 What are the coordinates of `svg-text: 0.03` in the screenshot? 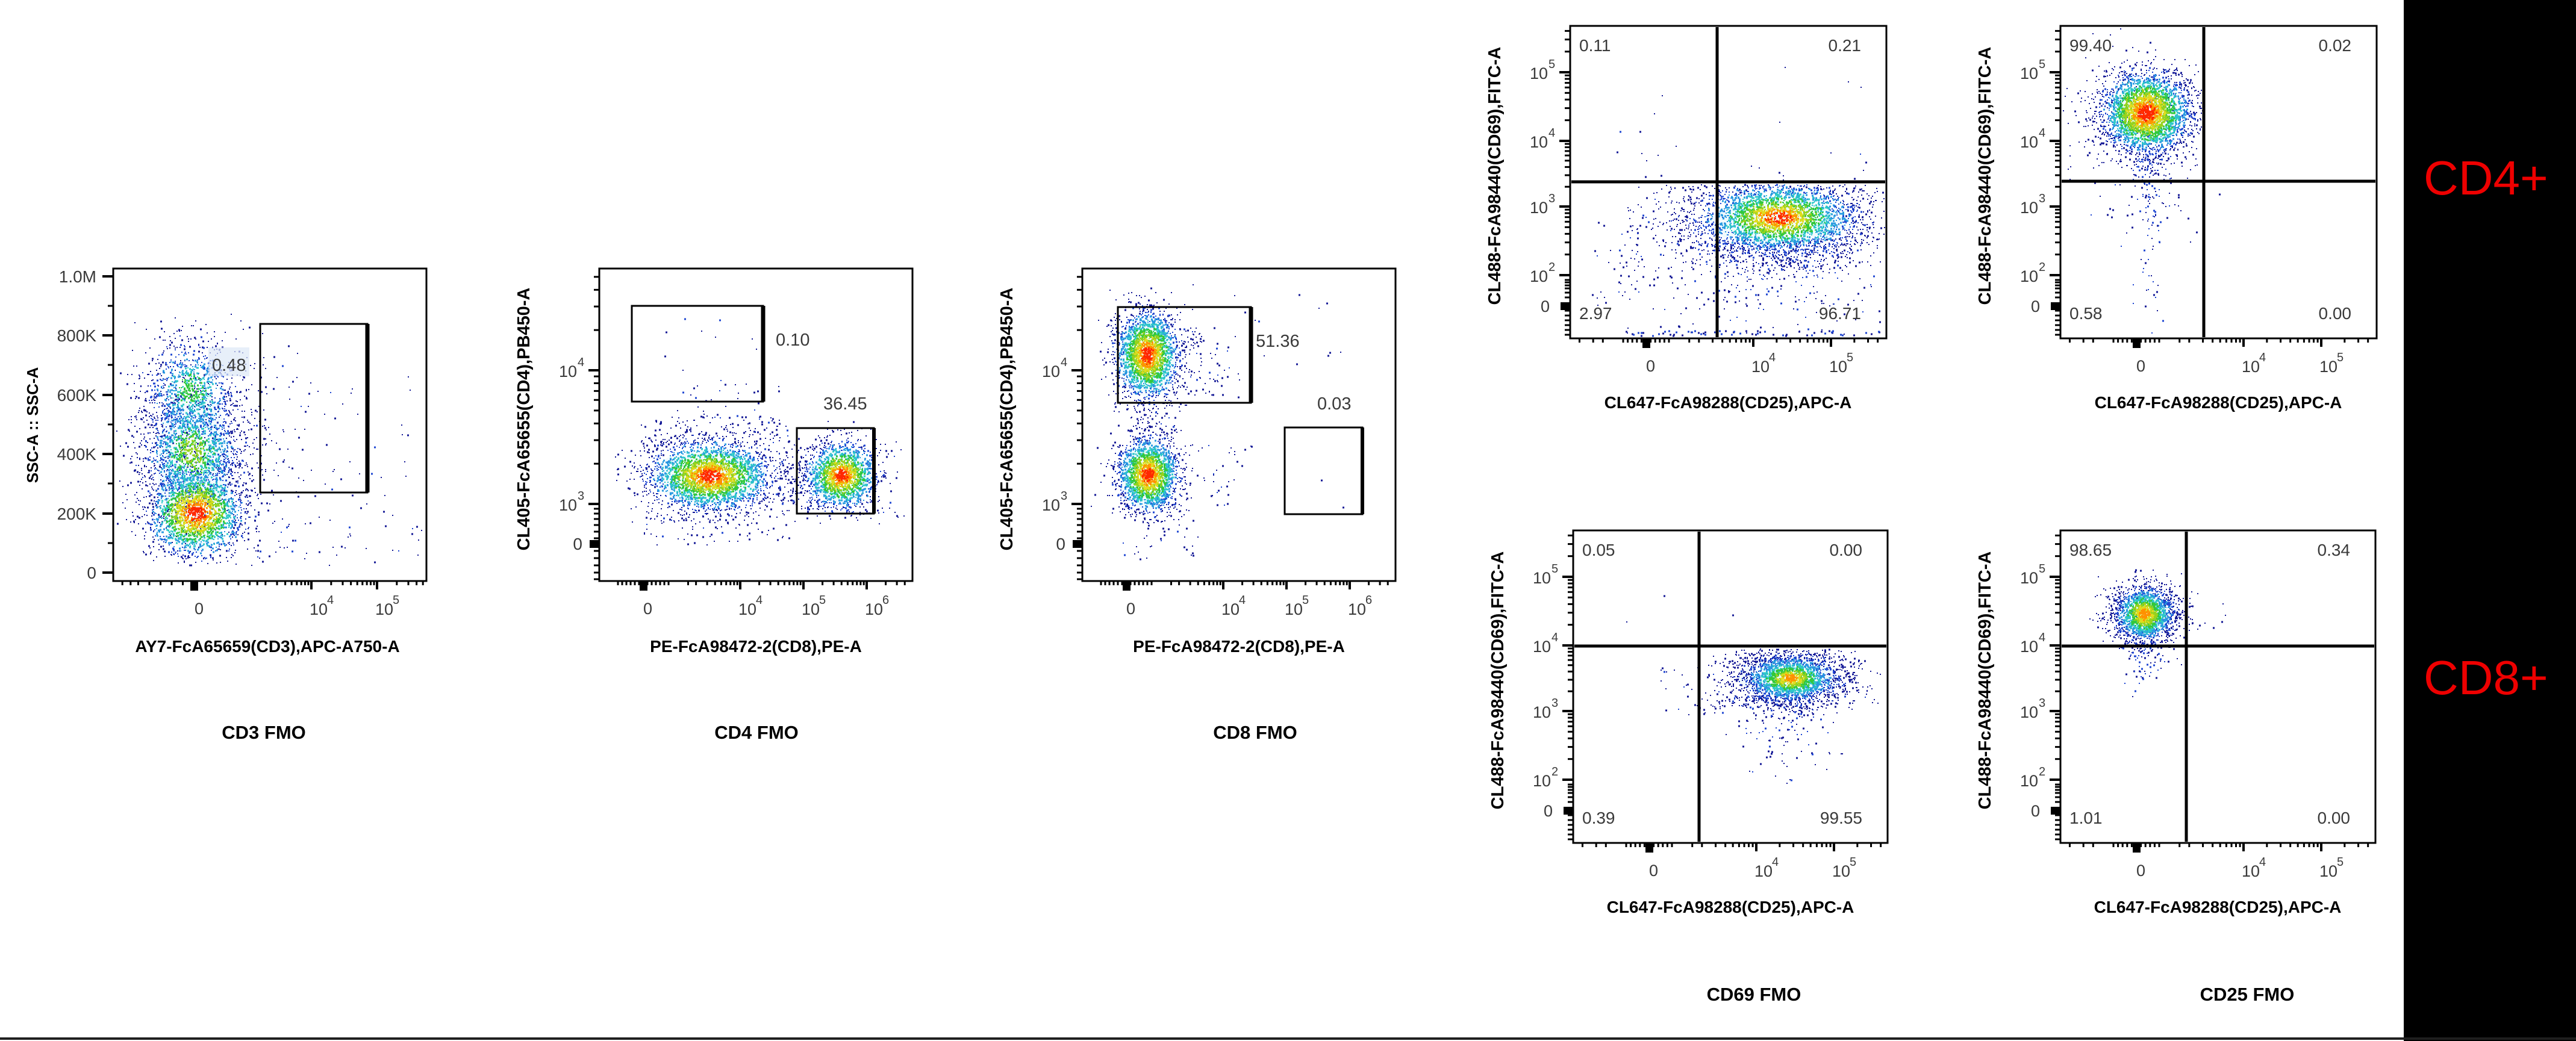 It's located at (1334, 404).